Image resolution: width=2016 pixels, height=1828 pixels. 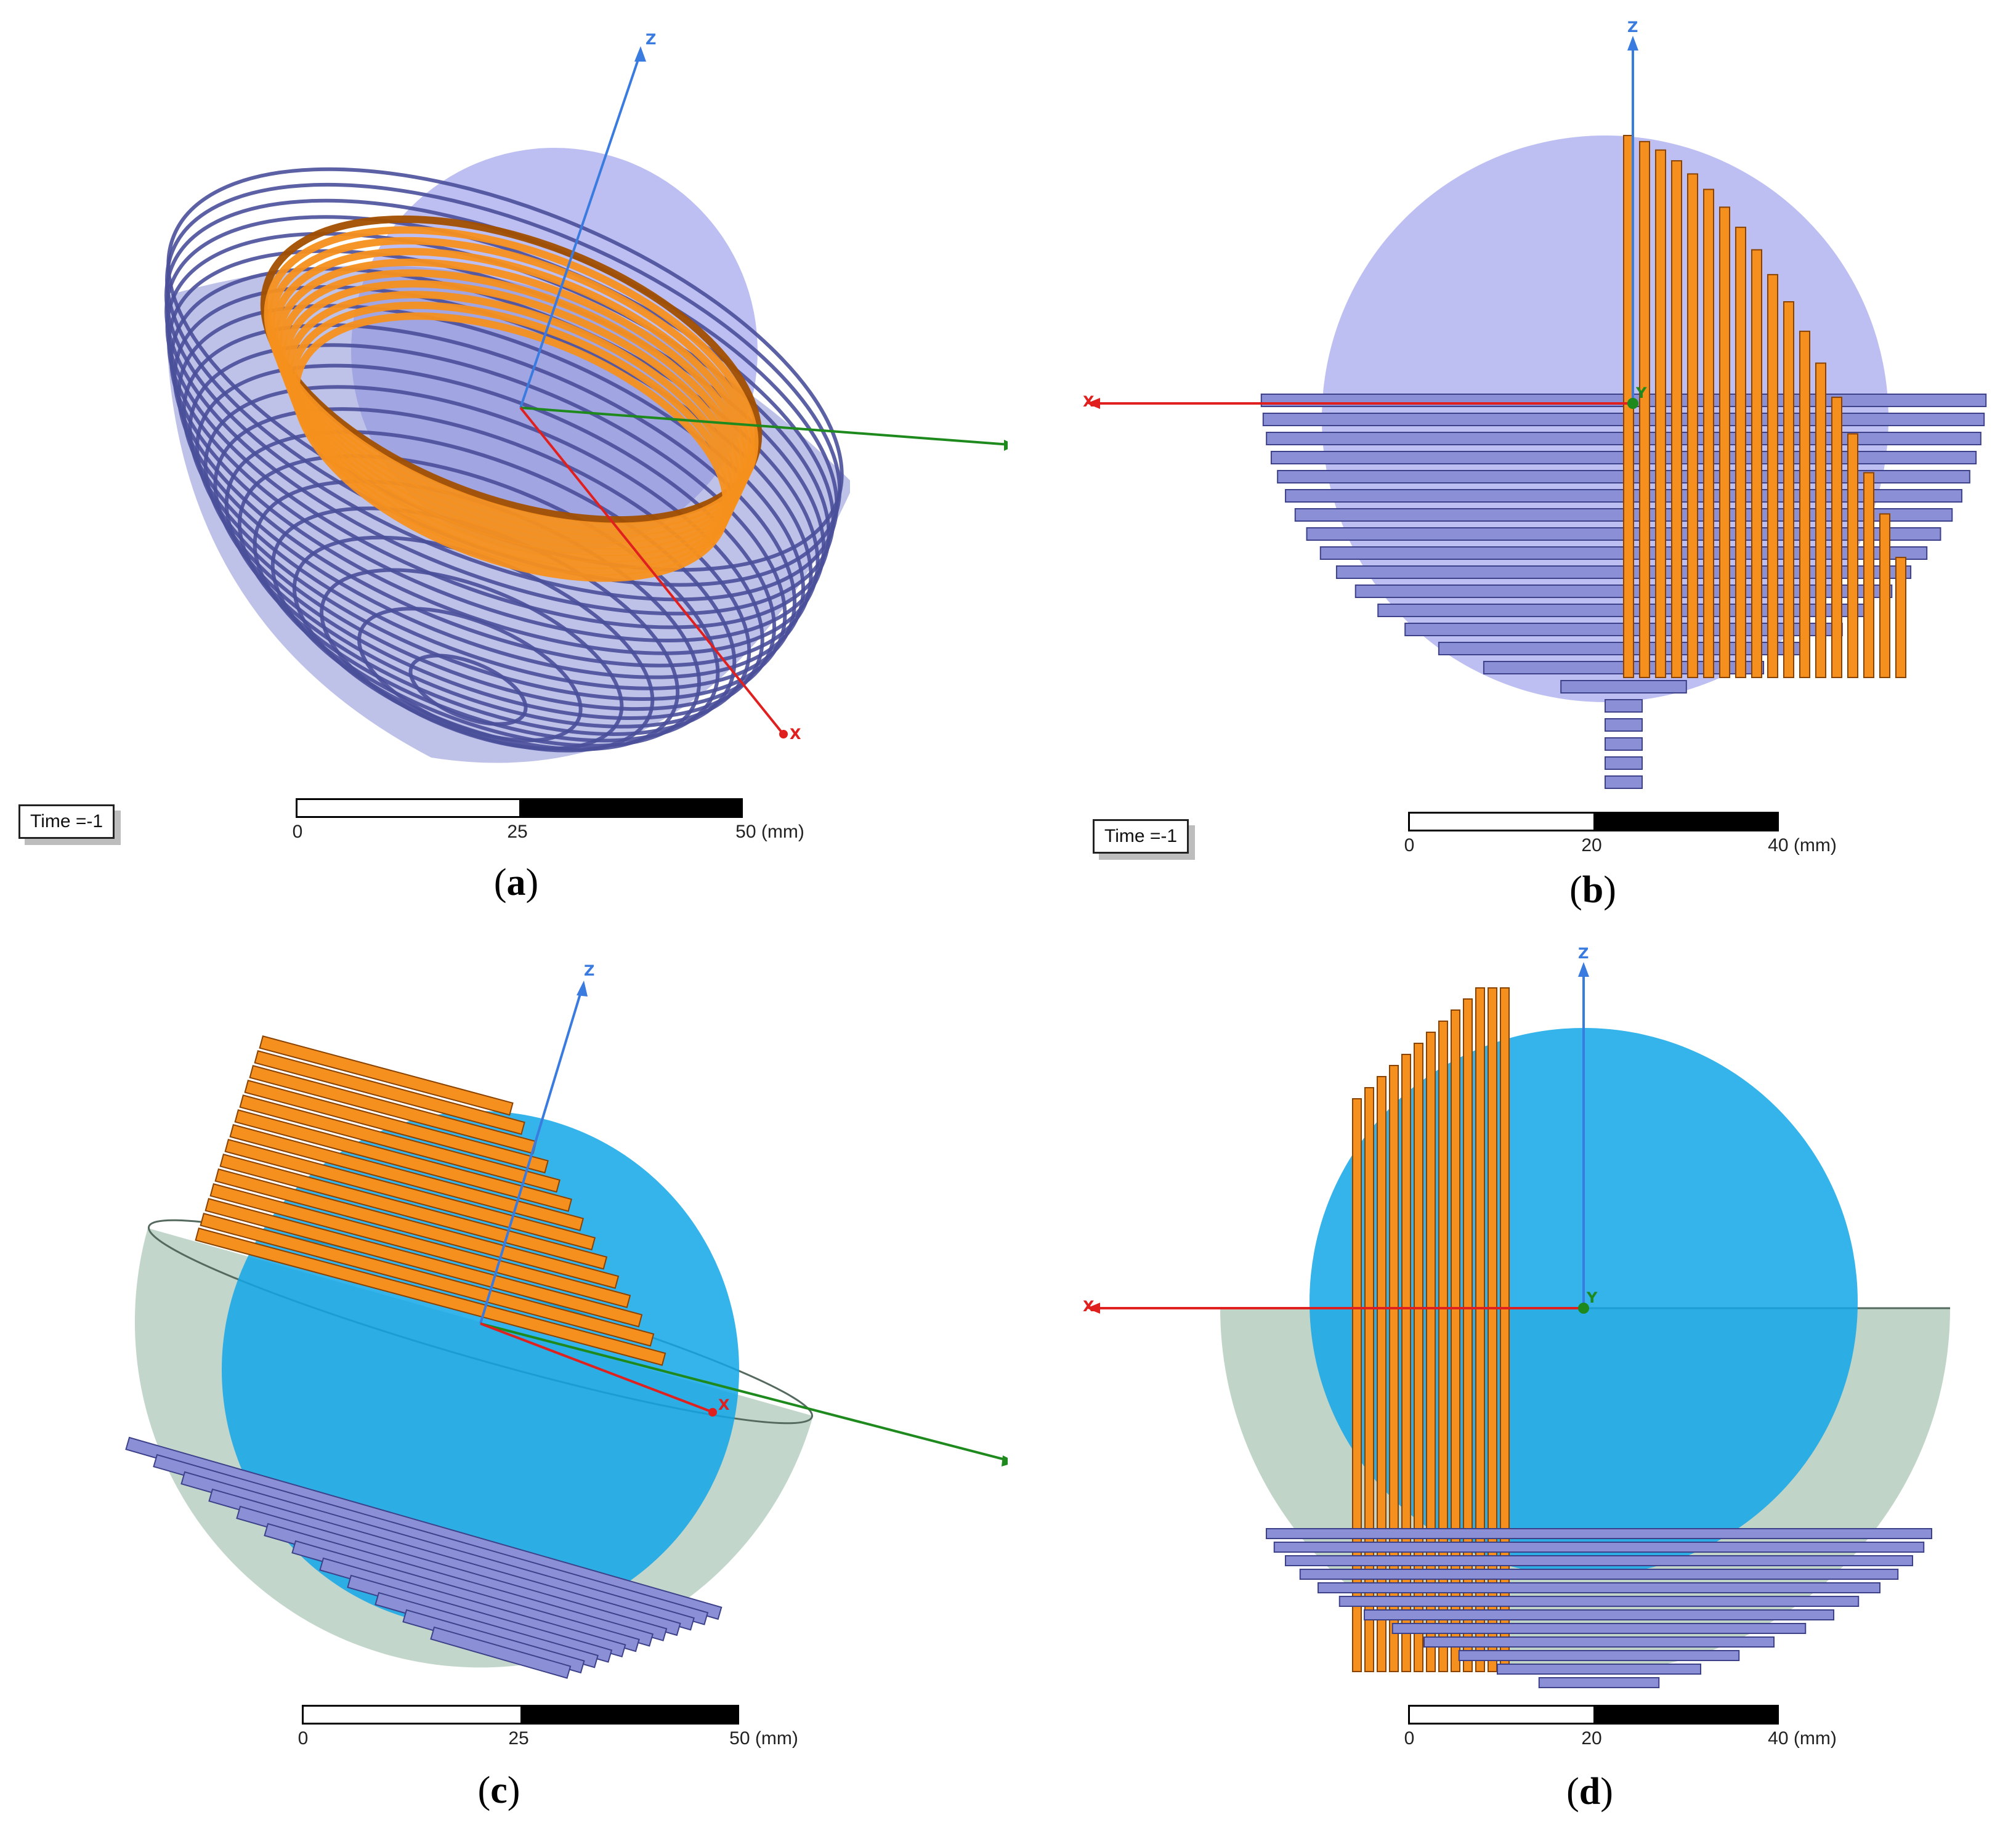 What do you see at coordinates (498, 1790) in the screenshot?
I see `panel-caption: (c)` at bounding box center [498, 1790].